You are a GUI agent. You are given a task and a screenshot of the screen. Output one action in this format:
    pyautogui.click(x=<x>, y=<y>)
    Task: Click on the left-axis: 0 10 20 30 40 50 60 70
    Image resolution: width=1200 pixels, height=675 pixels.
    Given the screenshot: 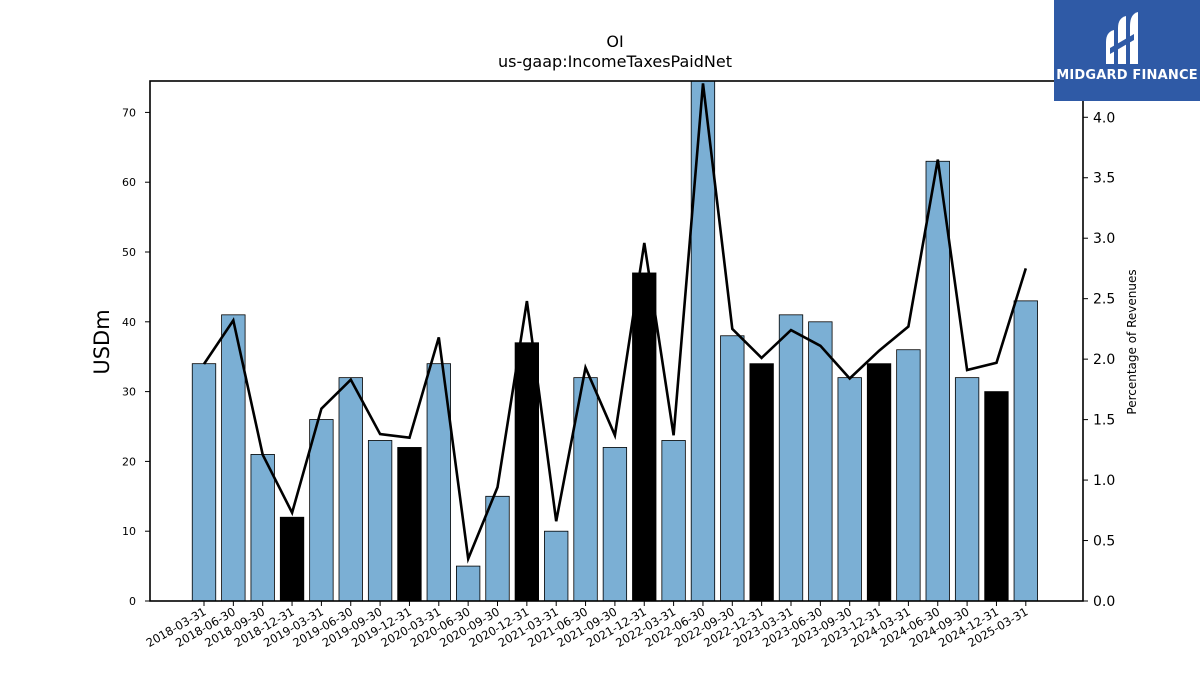 What is the action you would take?
    pyautogui.click(x=136, y=357)
    